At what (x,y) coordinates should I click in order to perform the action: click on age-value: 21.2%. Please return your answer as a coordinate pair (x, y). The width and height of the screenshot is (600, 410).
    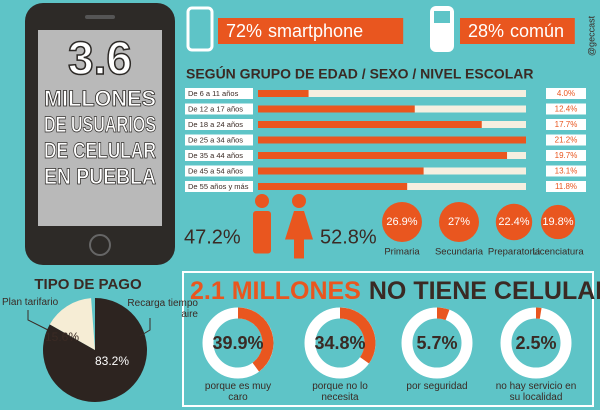
    Looking at the image, I should click on (566, 140).